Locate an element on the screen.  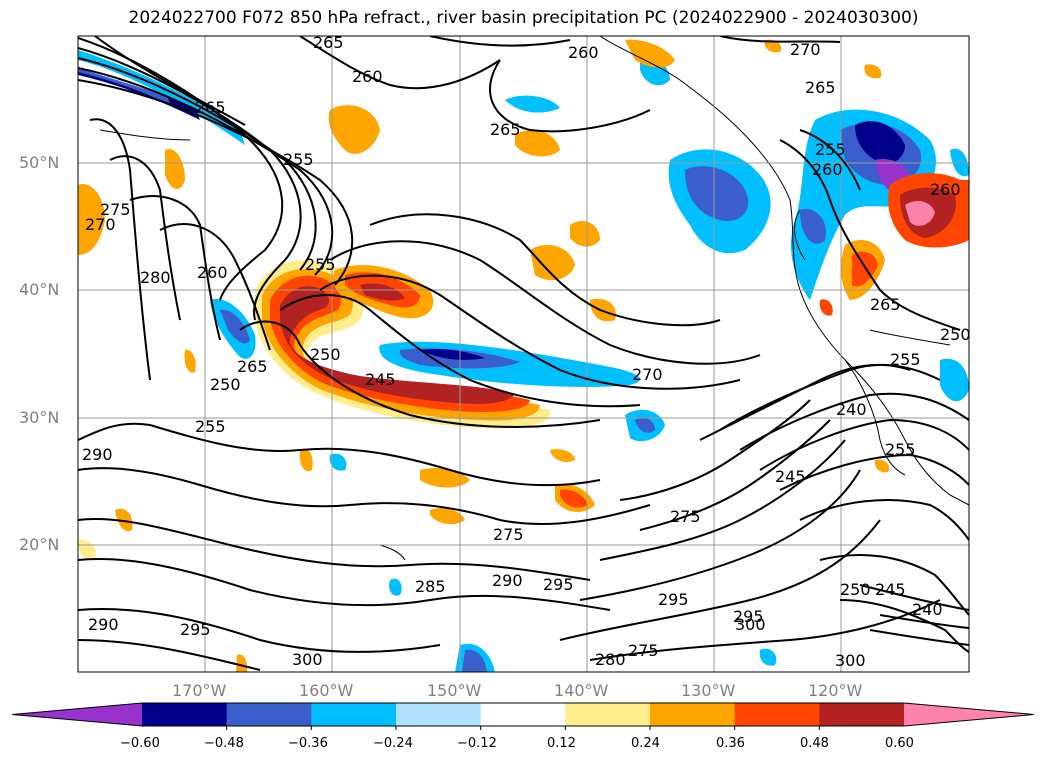
colorbar-outline is located at coordinates (523, 714).